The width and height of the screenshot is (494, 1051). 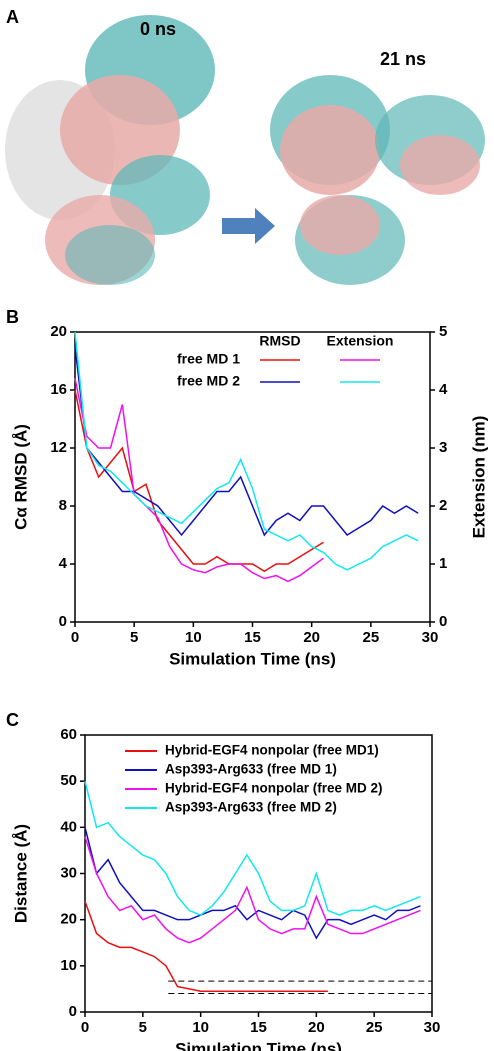 I want to click on panel-label: B, so click(x=12, y=317).